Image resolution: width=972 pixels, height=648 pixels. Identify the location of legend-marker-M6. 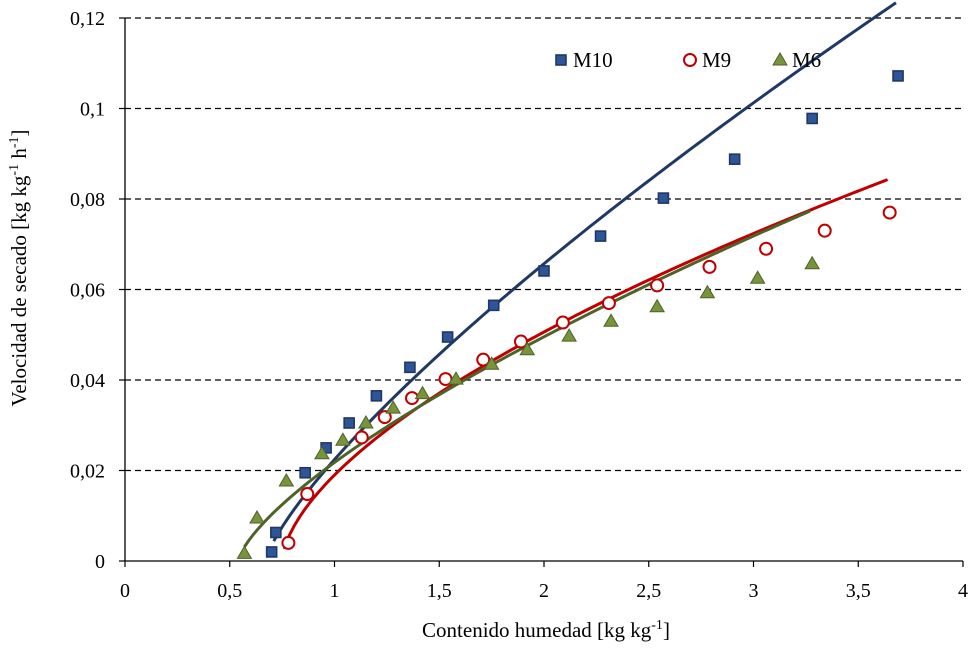
(780, 59).